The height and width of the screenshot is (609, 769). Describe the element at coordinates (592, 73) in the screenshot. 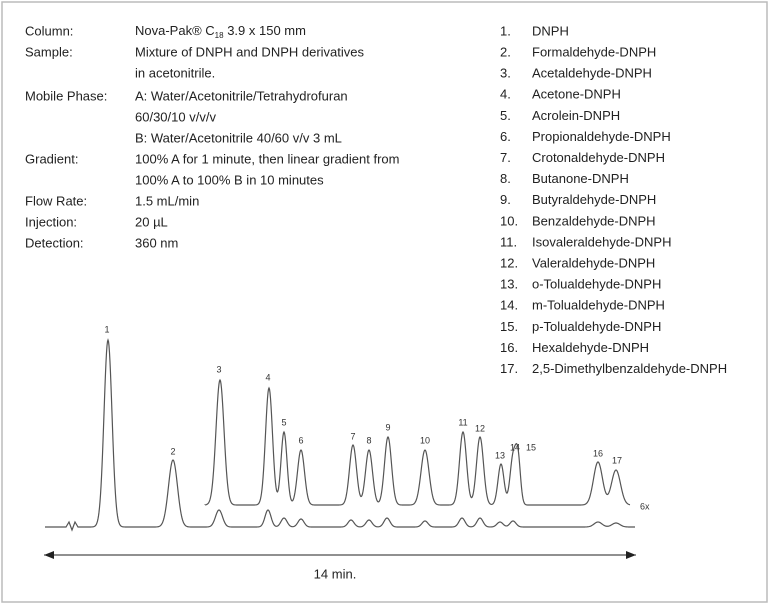

I see `compound-name: Acetaldehyde-DNPH` at that location.